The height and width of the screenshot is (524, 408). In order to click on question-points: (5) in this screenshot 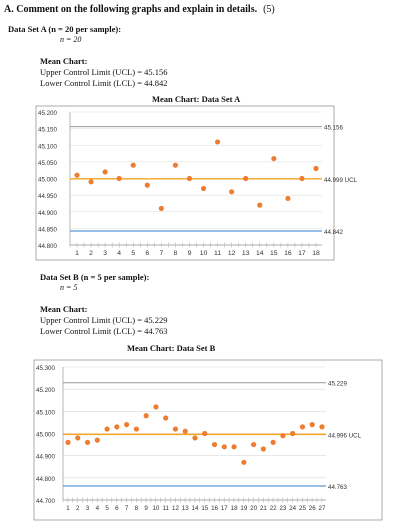, I will do `click(269, 9)`.